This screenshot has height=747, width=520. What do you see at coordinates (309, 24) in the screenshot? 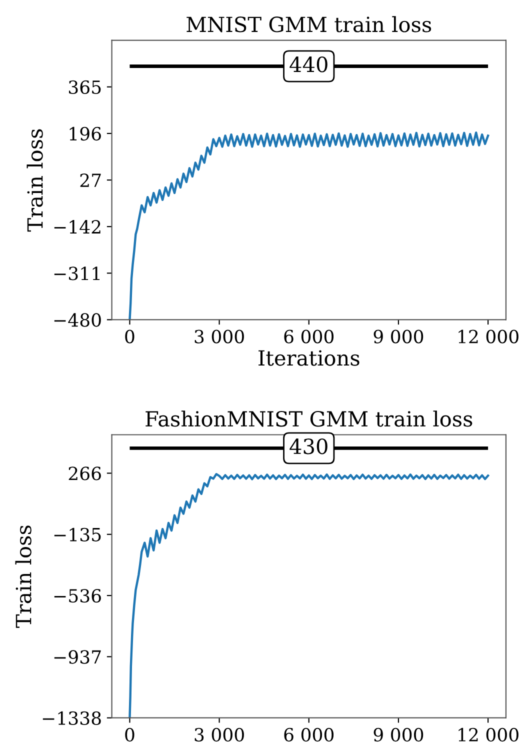
I see `chart-title: MNIST GMM train loss` at bounding box center [309, 24].